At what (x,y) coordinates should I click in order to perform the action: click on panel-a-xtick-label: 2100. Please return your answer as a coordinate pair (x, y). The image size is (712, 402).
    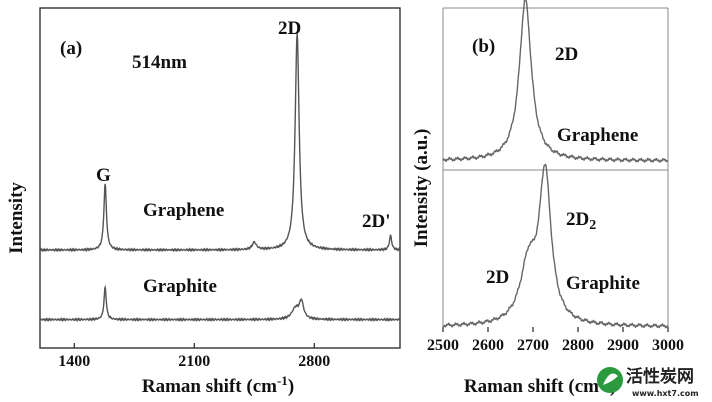
    Looking at the image, I should click on (194, 361).